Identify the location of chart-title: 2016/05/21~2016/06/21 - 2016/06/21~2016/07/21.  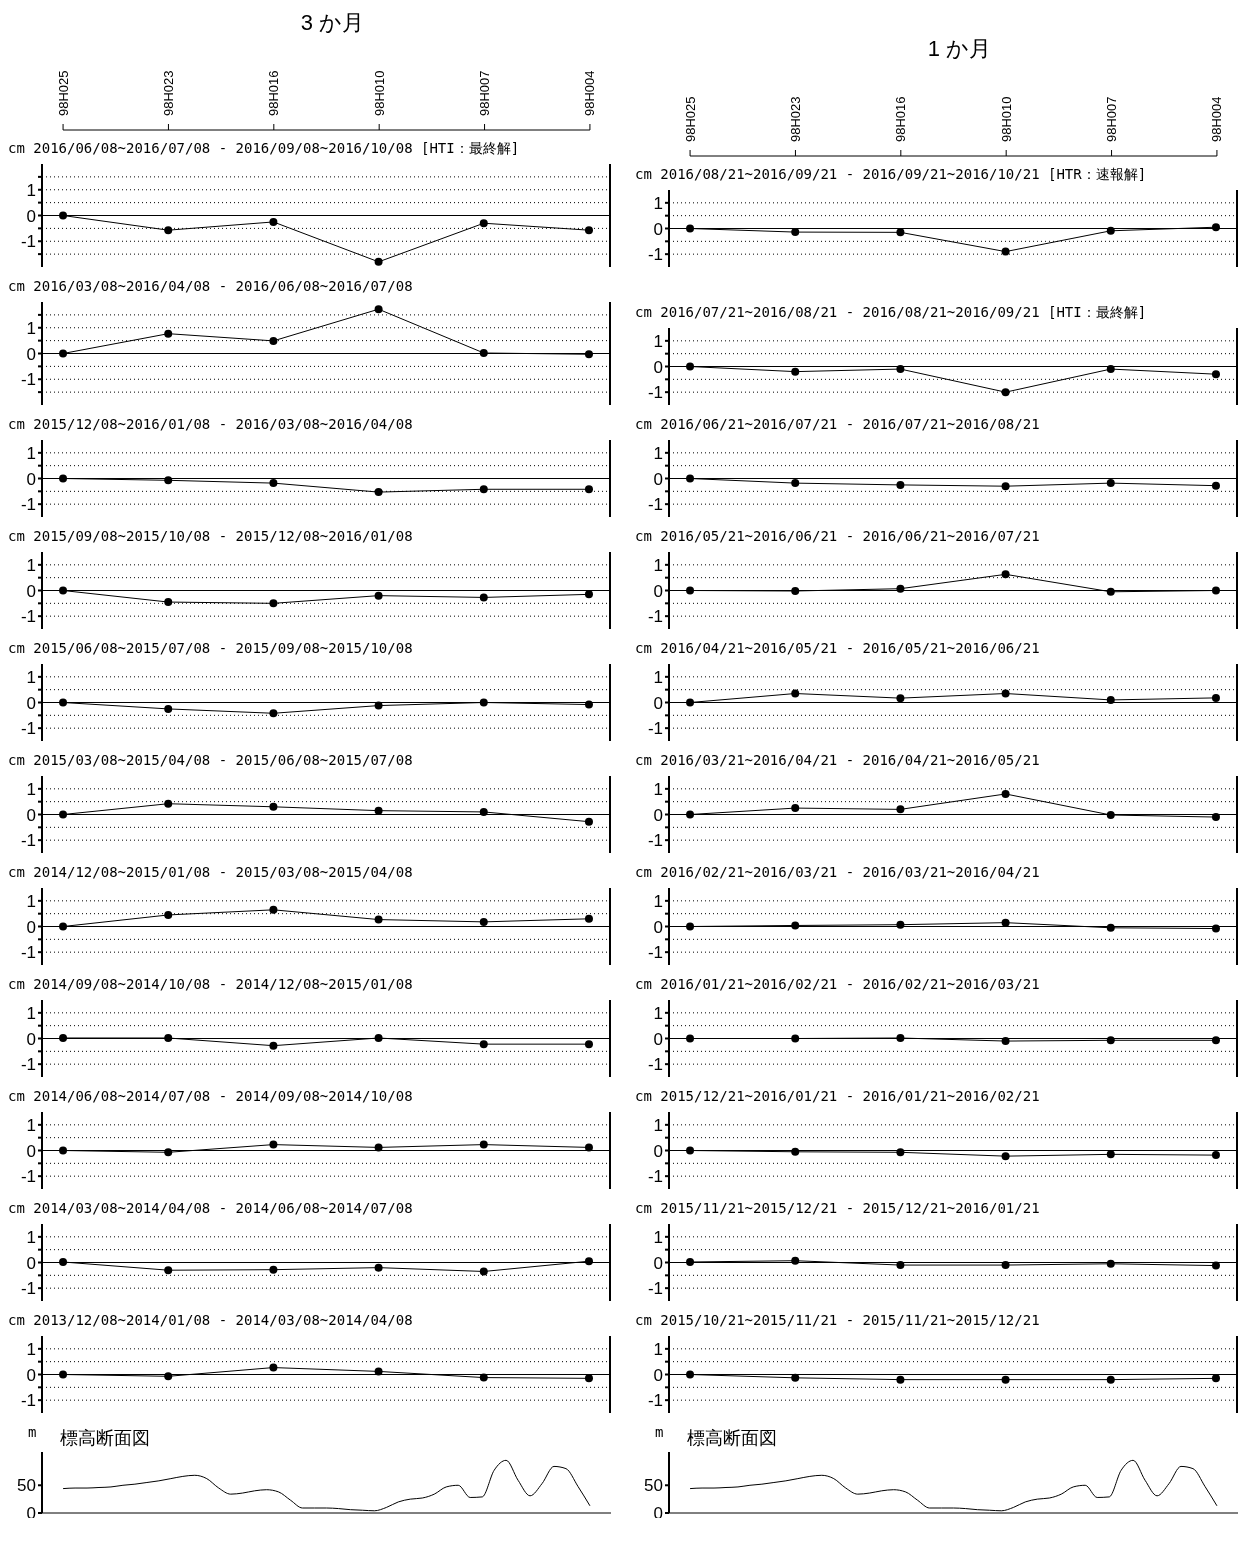
(849, 536).